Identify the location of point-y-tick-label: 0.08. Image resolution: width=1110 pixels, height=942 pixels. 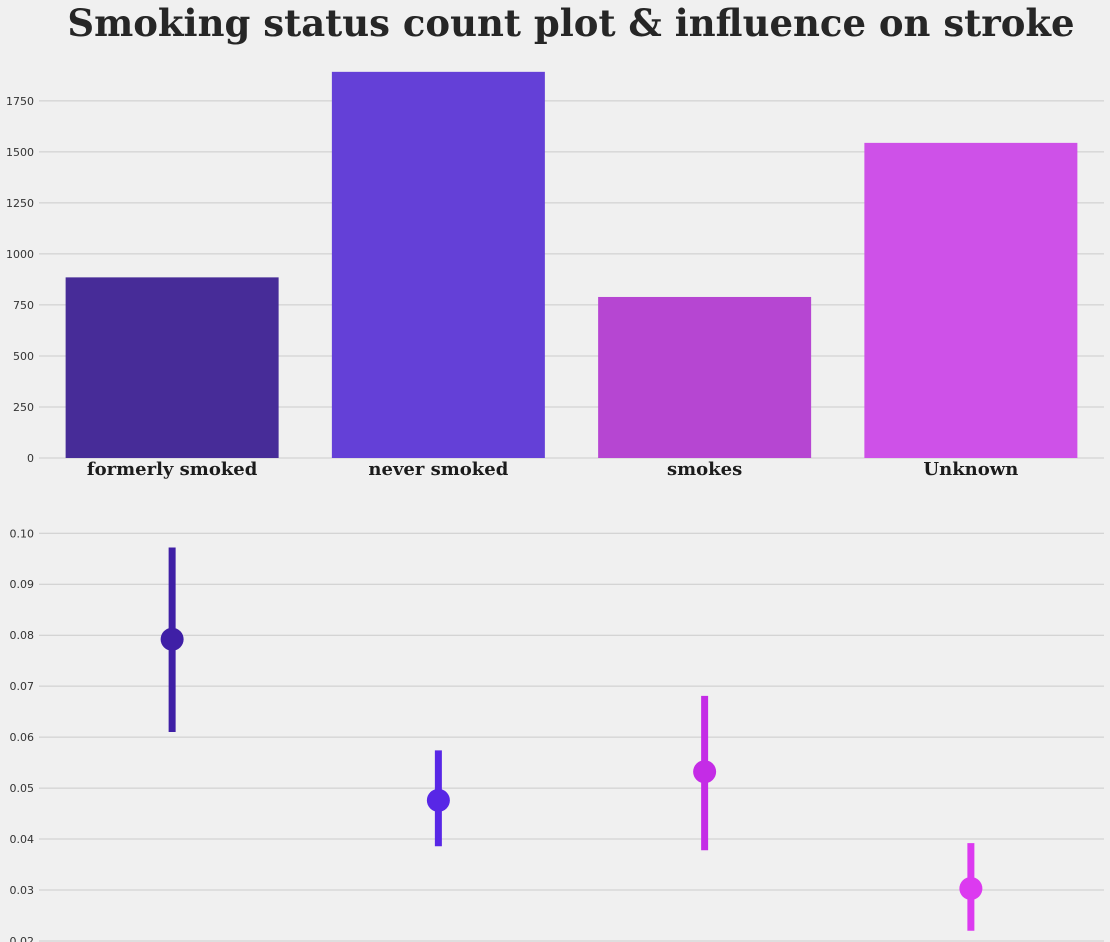
(22, 635).